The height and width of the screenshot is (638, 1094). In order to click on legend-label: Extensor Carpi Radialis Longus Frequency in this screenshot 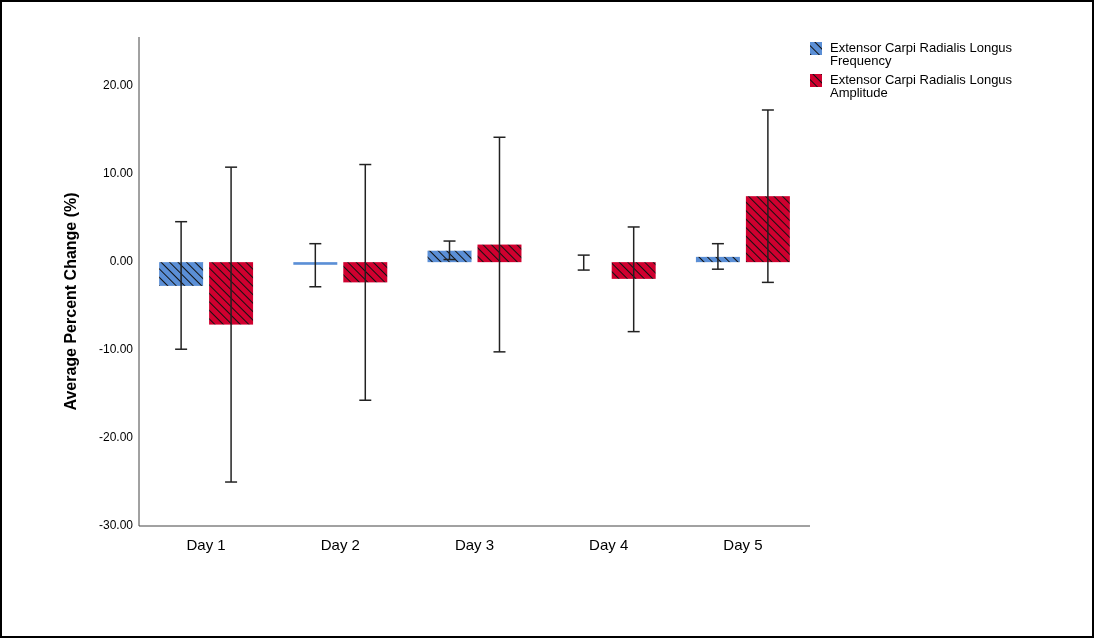, I will do `click(921, 54)`.